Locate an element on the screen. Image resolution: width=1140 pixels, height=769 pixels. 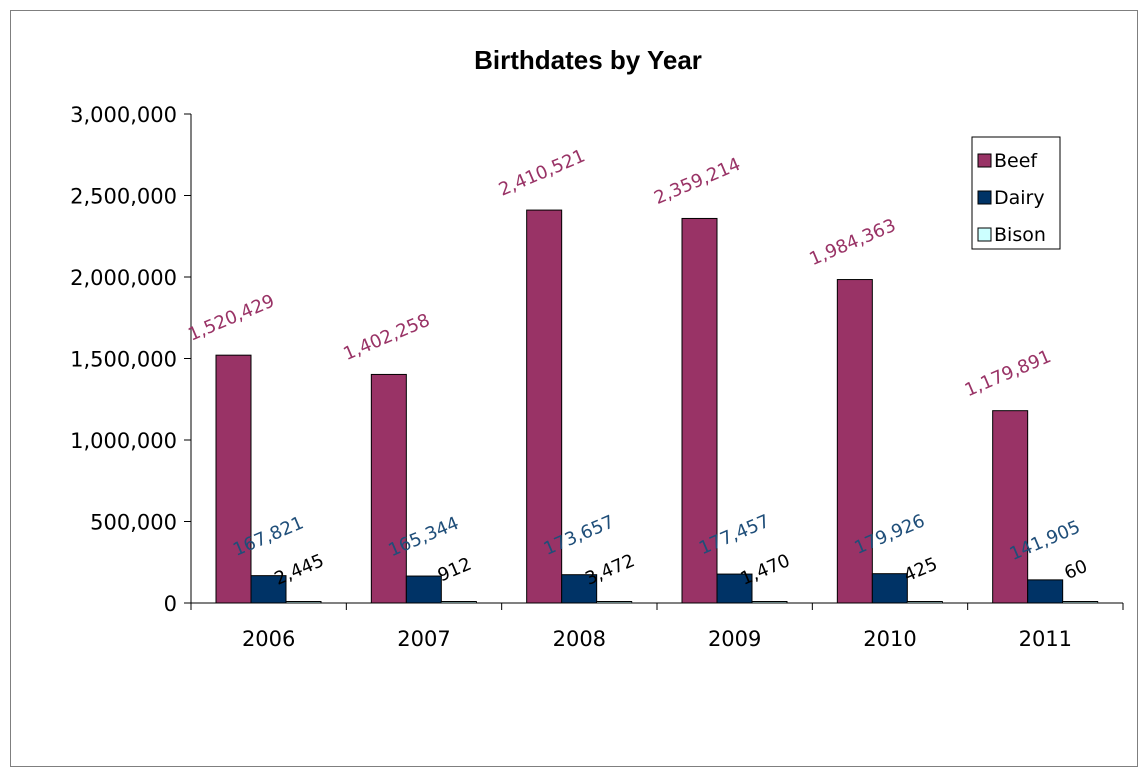
x-tick-label: 2011 is located at coordinates (1045, 639).